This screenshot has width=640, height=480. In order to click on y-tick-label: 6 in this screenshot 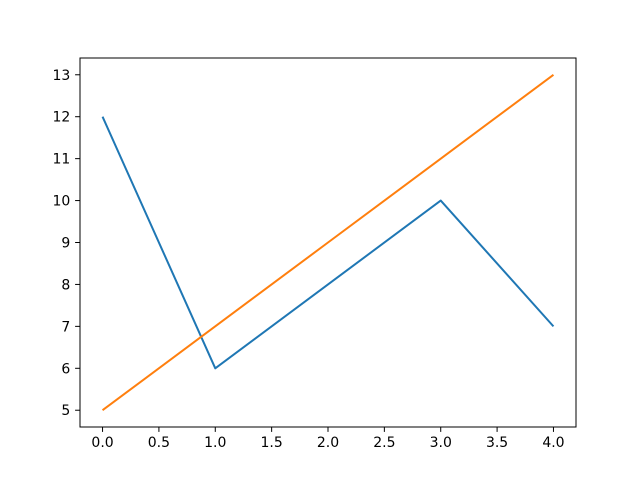, I will do `click(65, 369)`.